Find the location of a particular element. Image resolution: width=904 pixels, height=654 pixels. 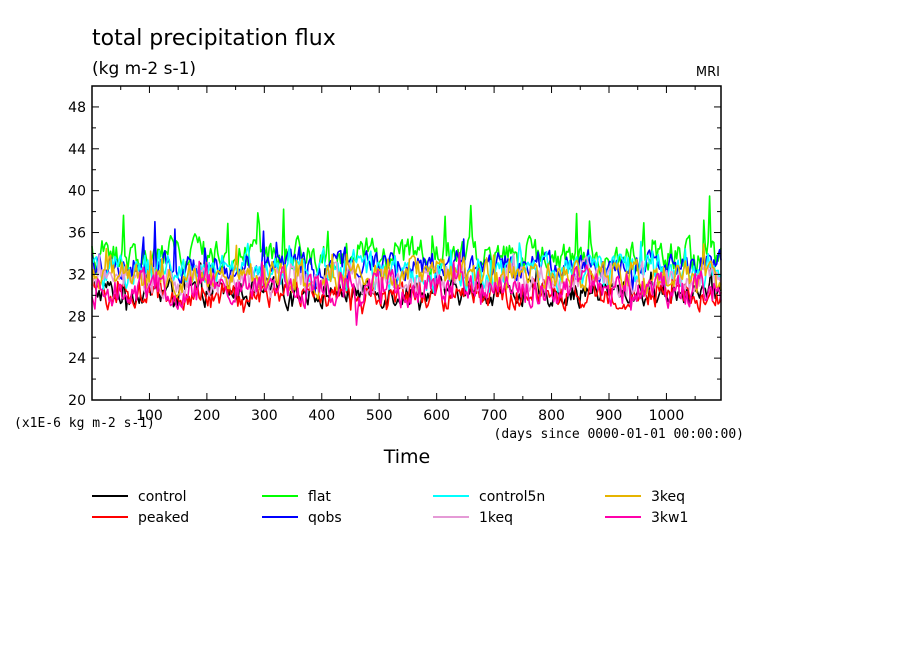

legend-label: qobs is located at coordinates (325, 518).